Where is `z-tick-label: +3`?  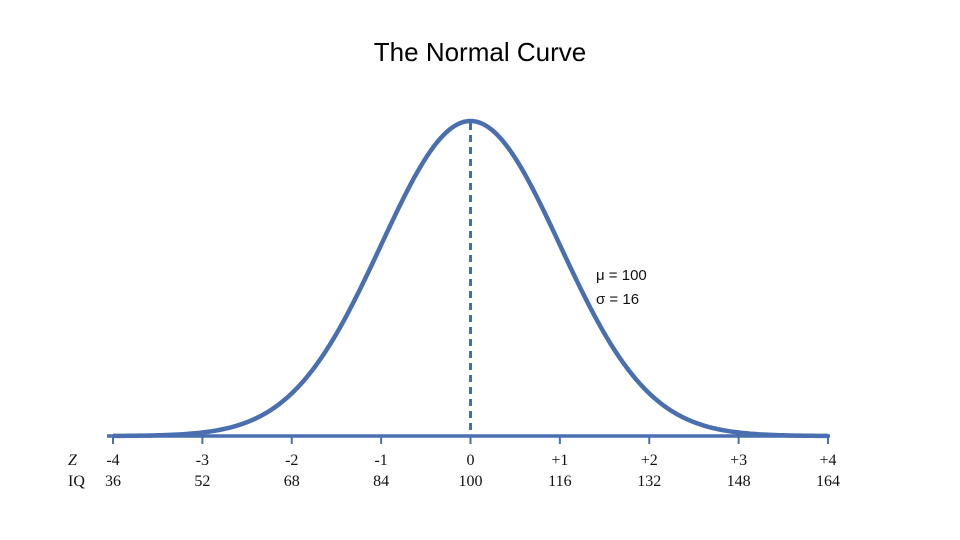
z-tick-label: +3 is located at coordinates (738, 460).